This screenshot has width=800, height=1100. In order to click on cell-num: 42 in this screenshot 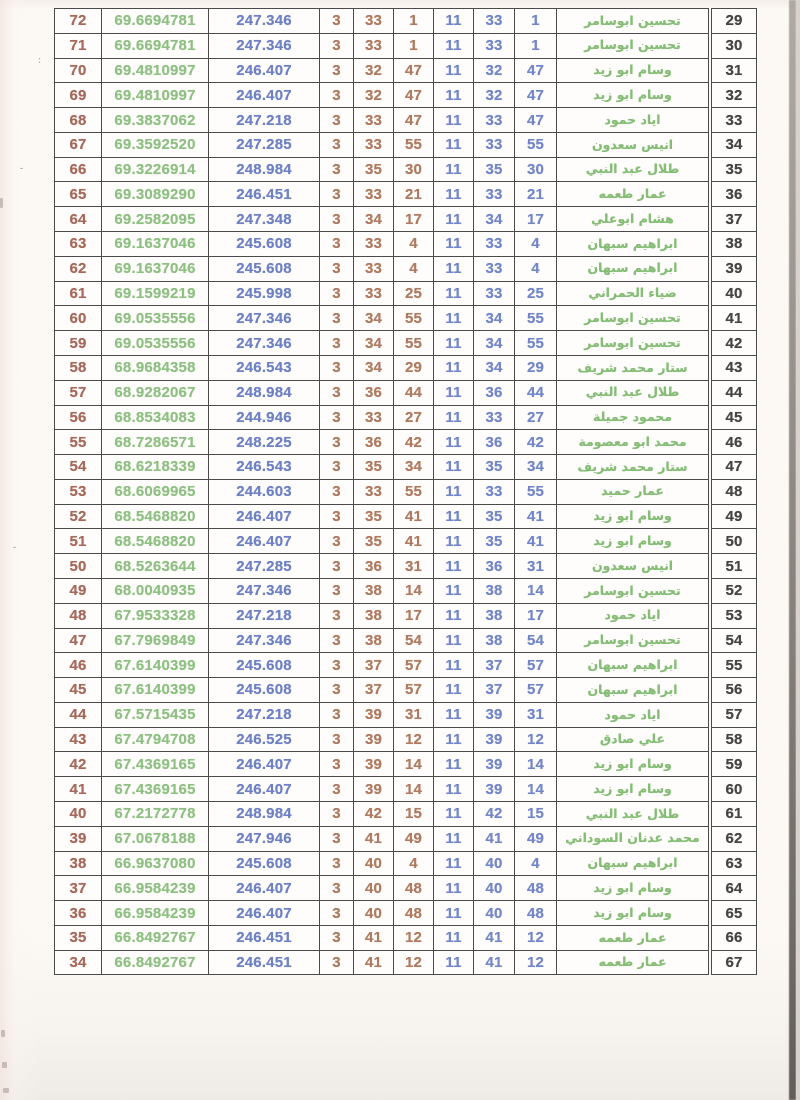, I will do `click(734, 343)`.